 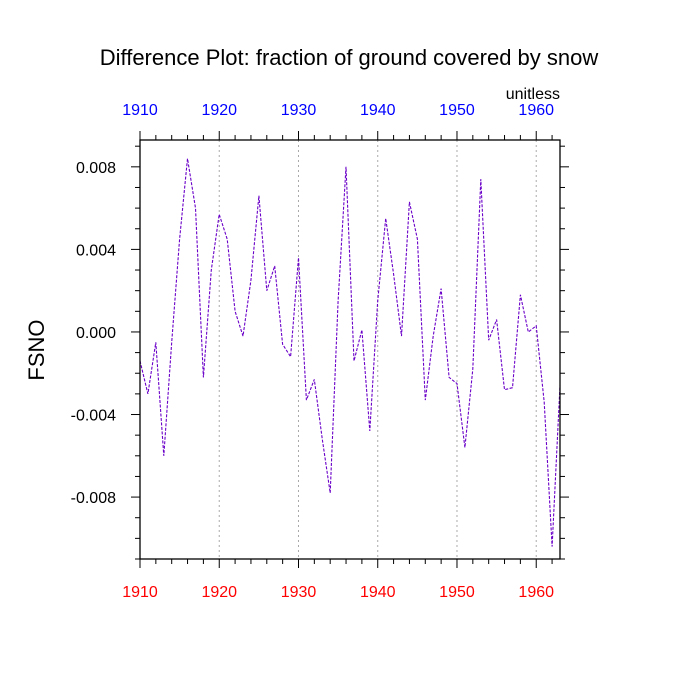 I want to click on x-tick-label-top-1950: 1950, so click(x=457, y=110).